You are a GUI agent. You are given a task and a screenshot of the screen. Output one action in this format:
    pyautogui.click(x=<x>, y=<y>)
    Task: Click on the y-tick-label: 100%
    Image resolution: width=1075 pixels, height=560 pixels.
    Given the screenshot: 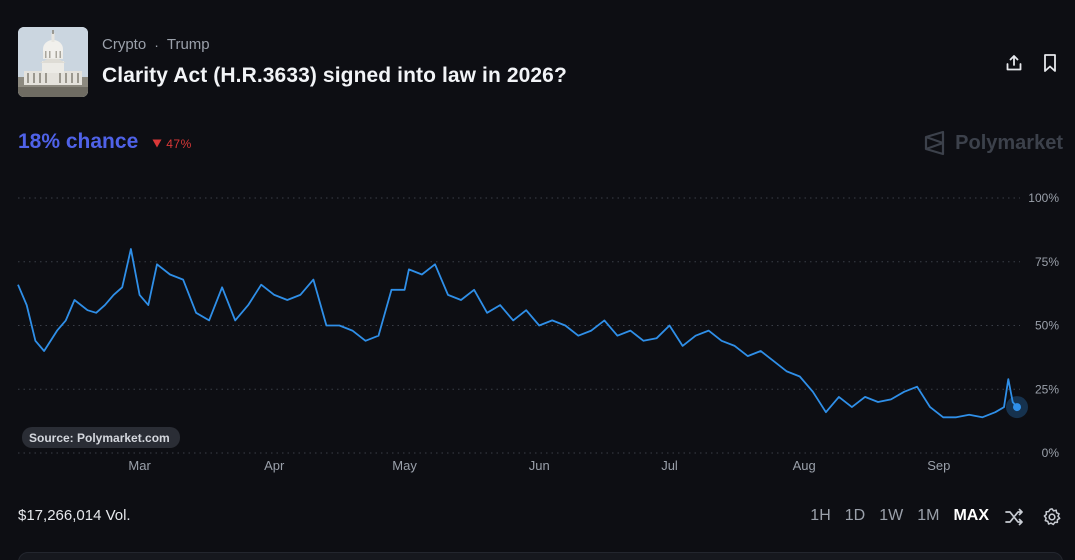 What is the action you would take?
    pyautogui.click(x=1043, y=198)
    